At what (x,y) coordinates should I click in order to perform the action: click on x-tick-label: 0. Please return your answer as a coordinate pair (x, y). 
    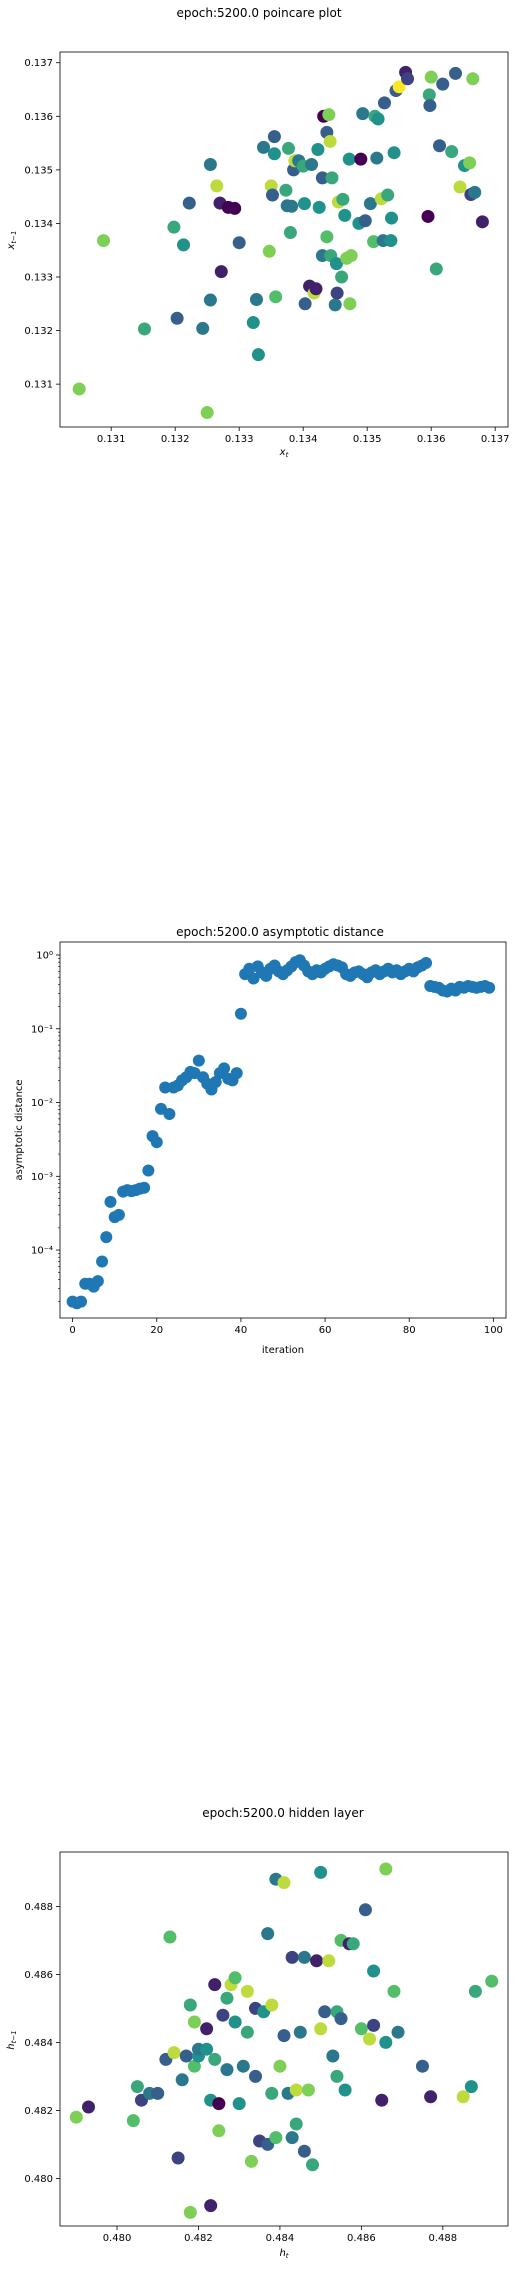
    Looking at the image, I should click on (72, 1330).